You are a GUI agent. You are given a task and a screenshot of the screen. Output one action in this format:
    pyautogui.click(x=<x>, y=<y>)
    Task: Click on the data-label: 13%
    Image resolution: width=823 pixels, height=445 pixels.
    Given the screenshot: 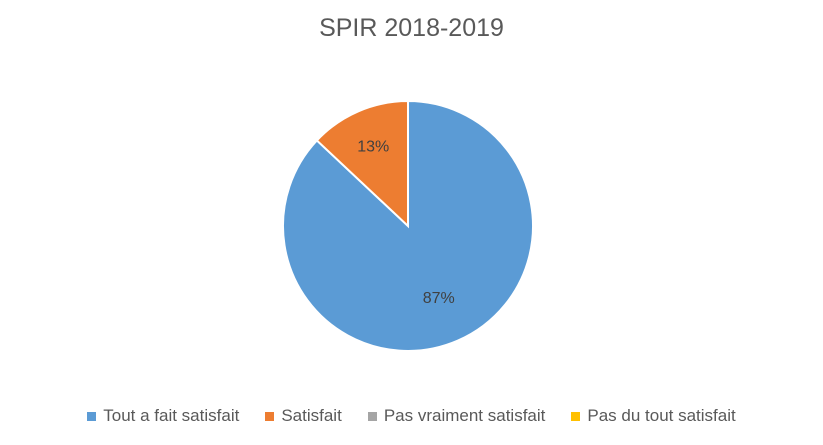 What is the action you would take?
    pyautogui.click(x=373, y=147)
    